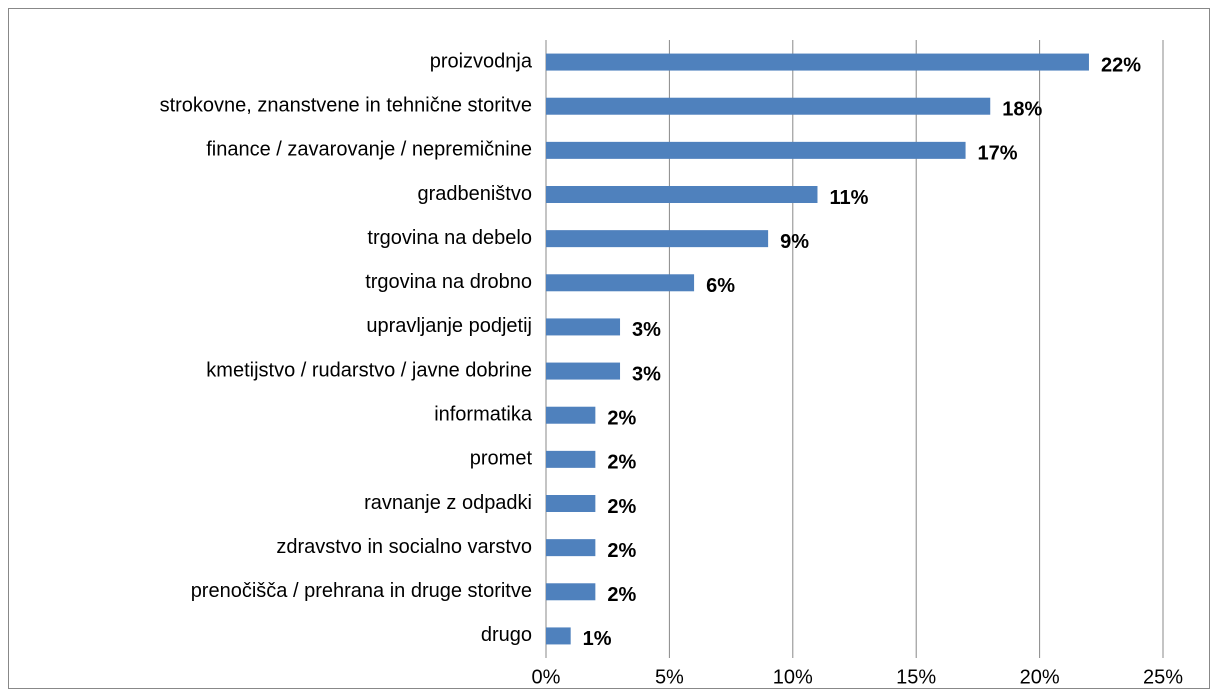 The image size is (1214, 698). I want to click on y-tick-label: informatika, so click(483, 414).